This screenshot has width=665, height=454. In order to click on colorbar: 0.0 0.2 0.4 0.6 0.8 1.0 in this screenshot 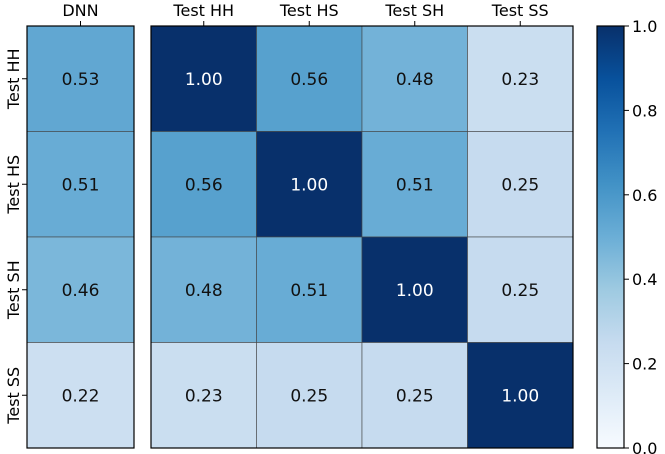, I will do `click(626, 235)`.